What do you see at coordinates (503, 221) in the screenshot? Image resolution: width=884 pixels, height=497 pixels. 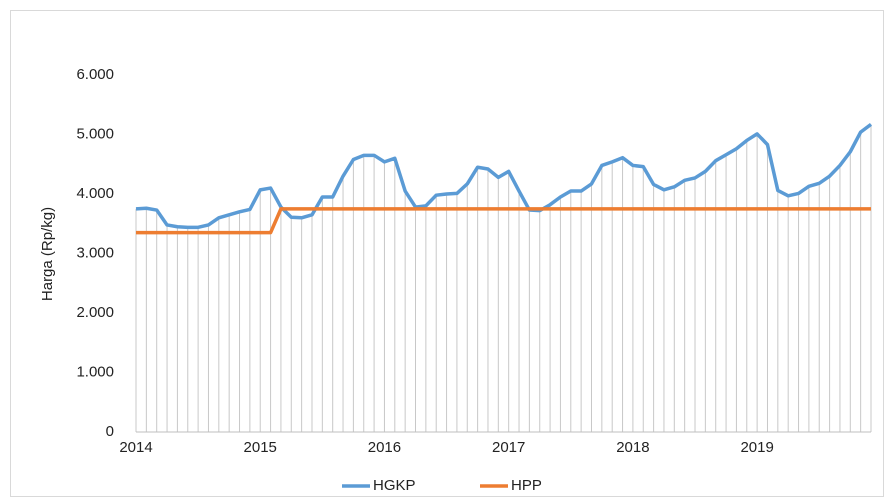 I see `series-line` at bounding box center [503, 221].